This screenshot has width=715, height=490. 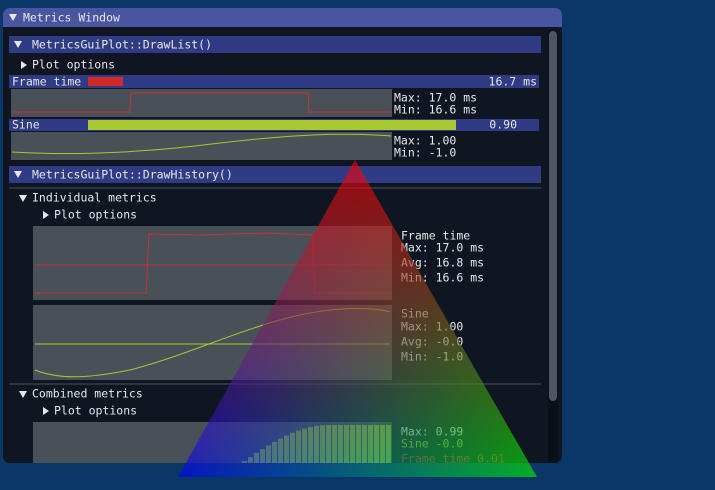 I want to click on title-bar, so click(x=282, y=17).